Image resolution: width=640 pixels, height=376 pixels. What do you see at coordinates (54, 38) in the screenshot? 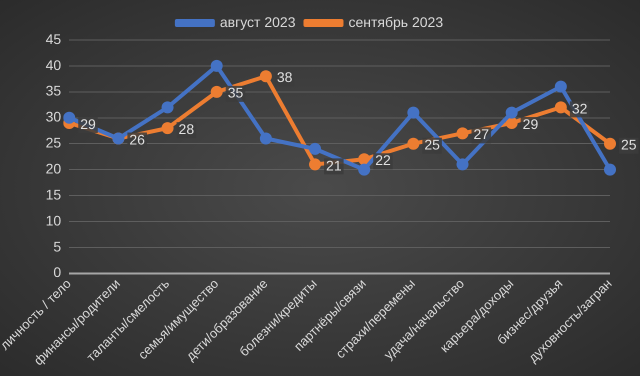
I see `y-tick-label: 45` at bounding box center [54, 38].